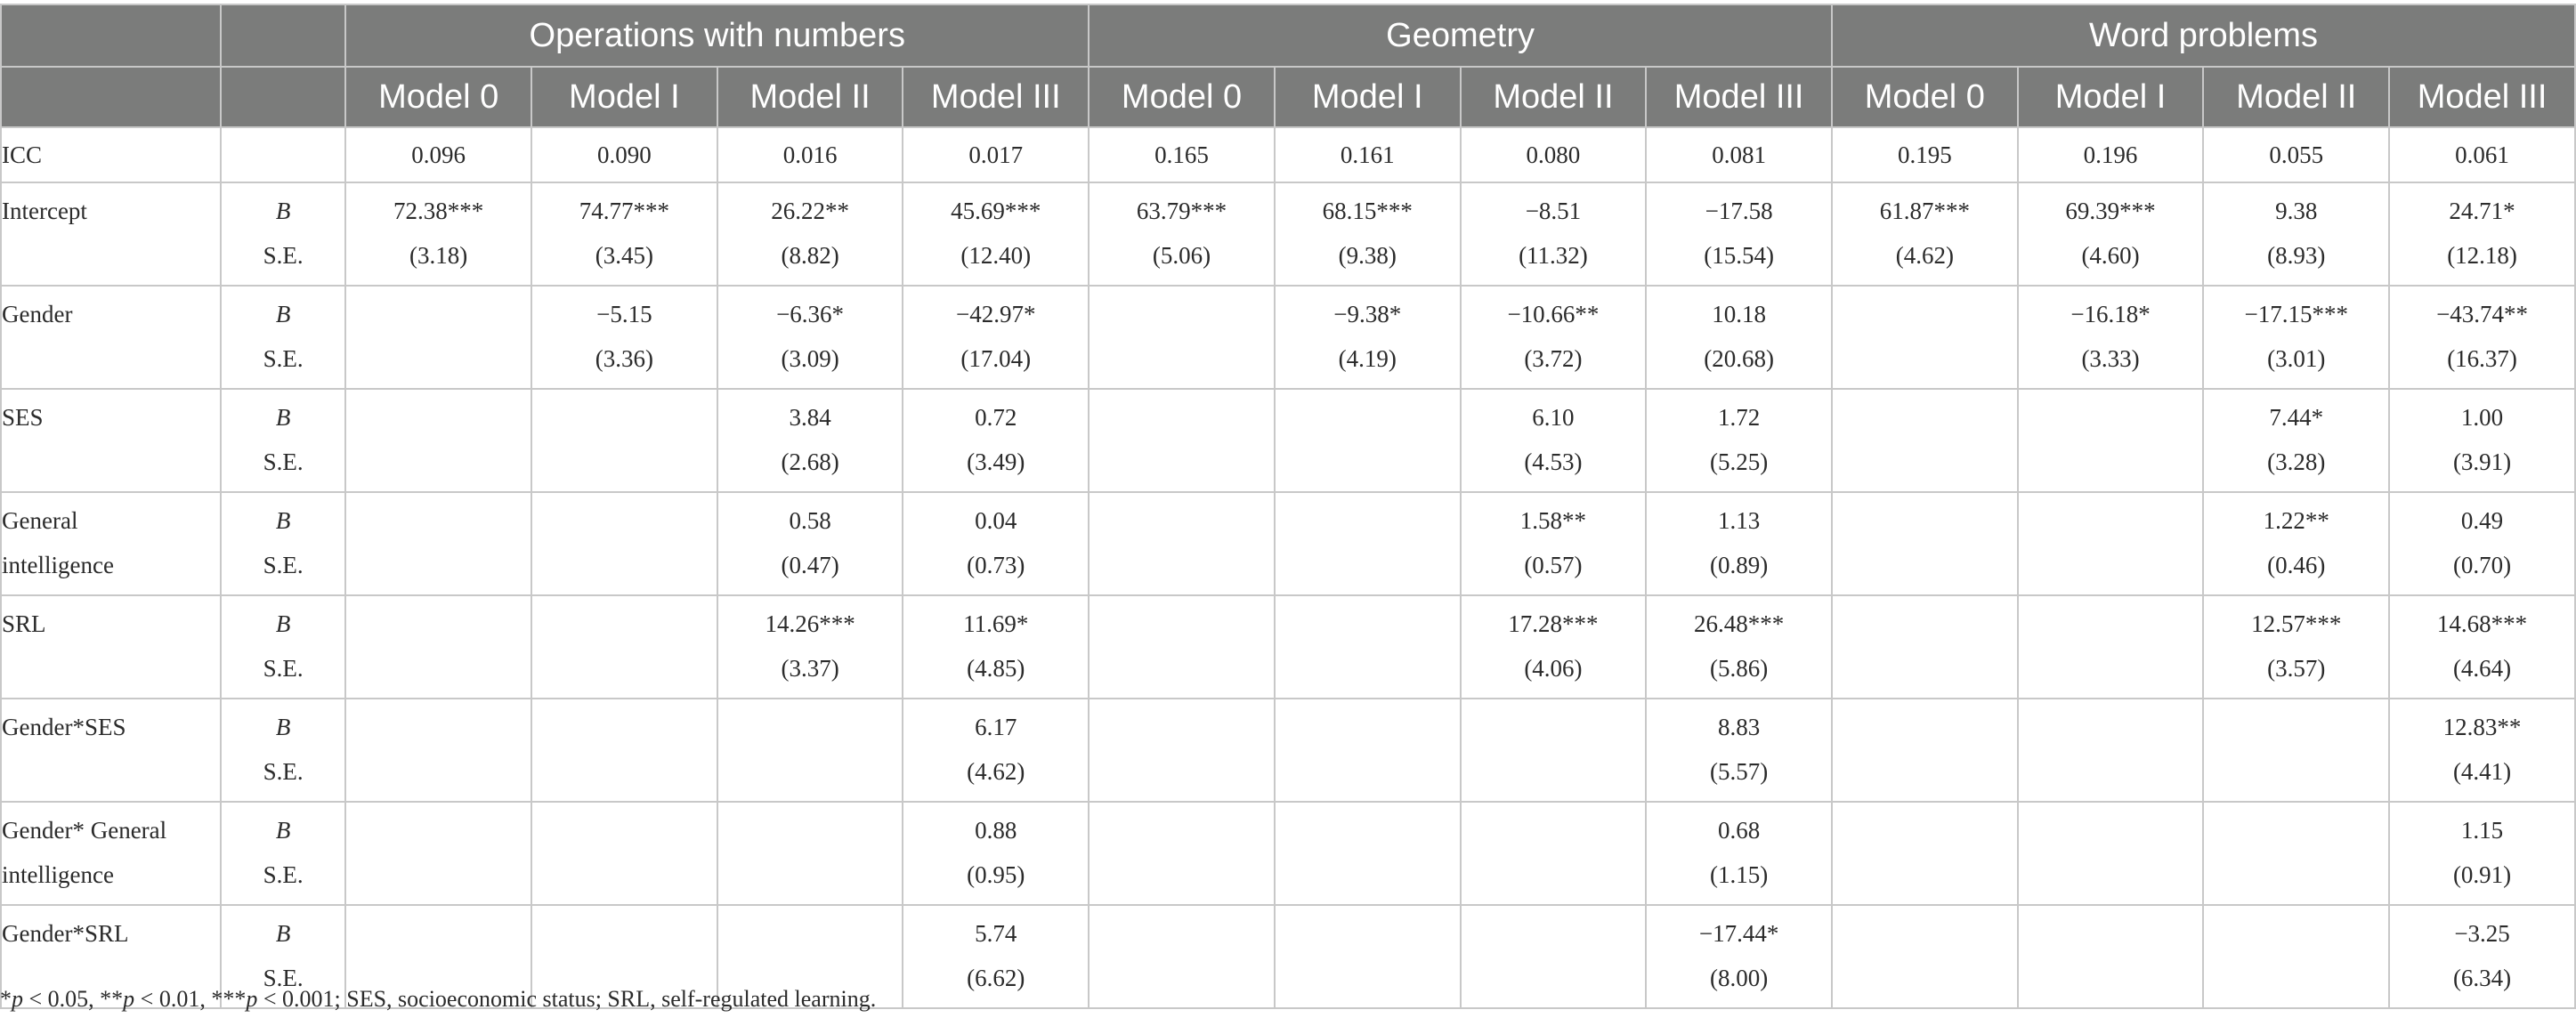 The image size is (2576, 1026). Describe the element at coordinates (2296, 417) in the screenshot. I see `coef-b: 7.44*` at that location.